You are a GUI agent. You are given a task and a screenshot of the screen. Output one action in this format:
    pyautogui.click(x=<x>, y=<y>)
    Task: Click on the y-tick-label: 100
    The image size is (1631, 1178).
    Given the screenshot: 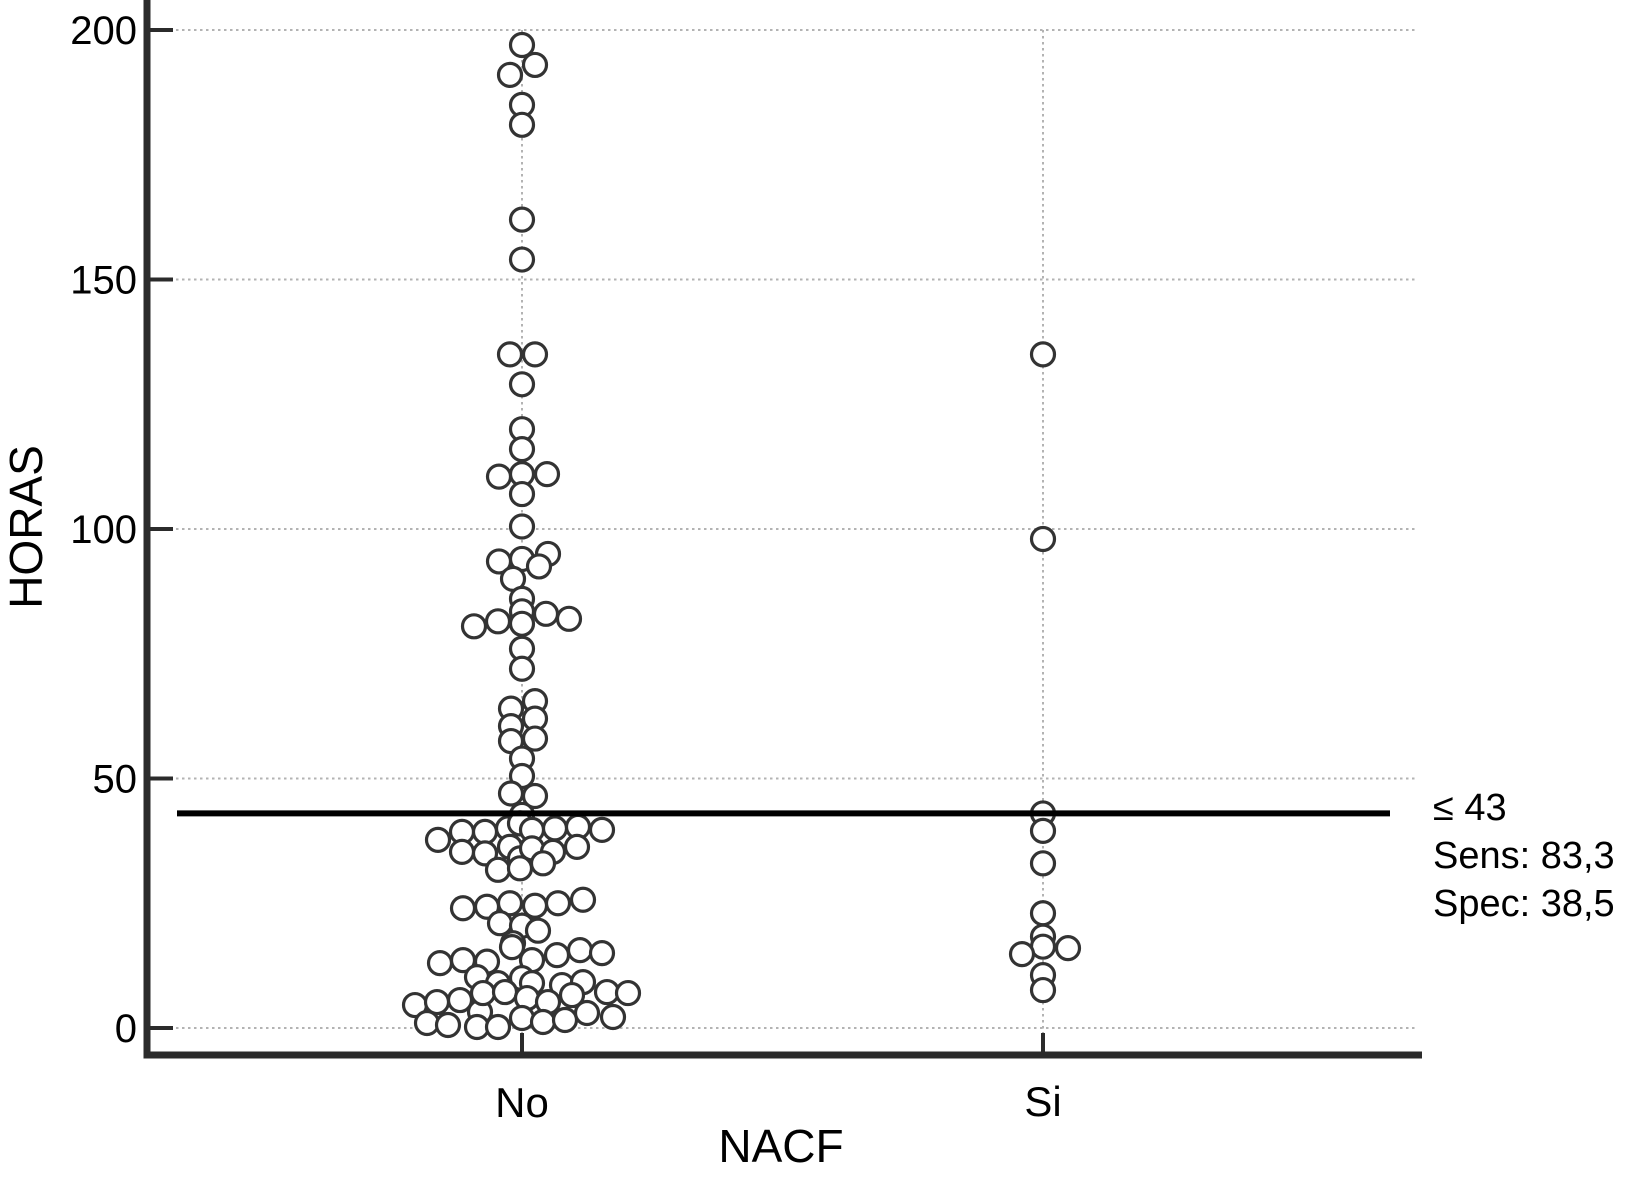 What is the action you would take?
    pyautogui.click(x=103, y=530)
    